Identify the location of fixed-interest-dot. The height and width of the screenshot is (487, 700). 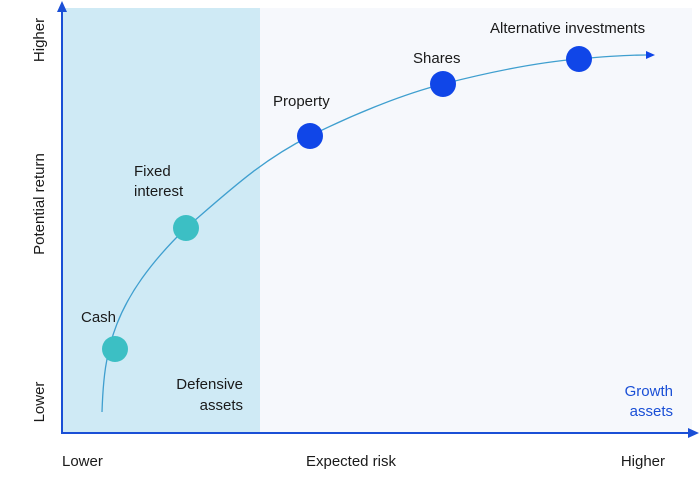
(186, 228).